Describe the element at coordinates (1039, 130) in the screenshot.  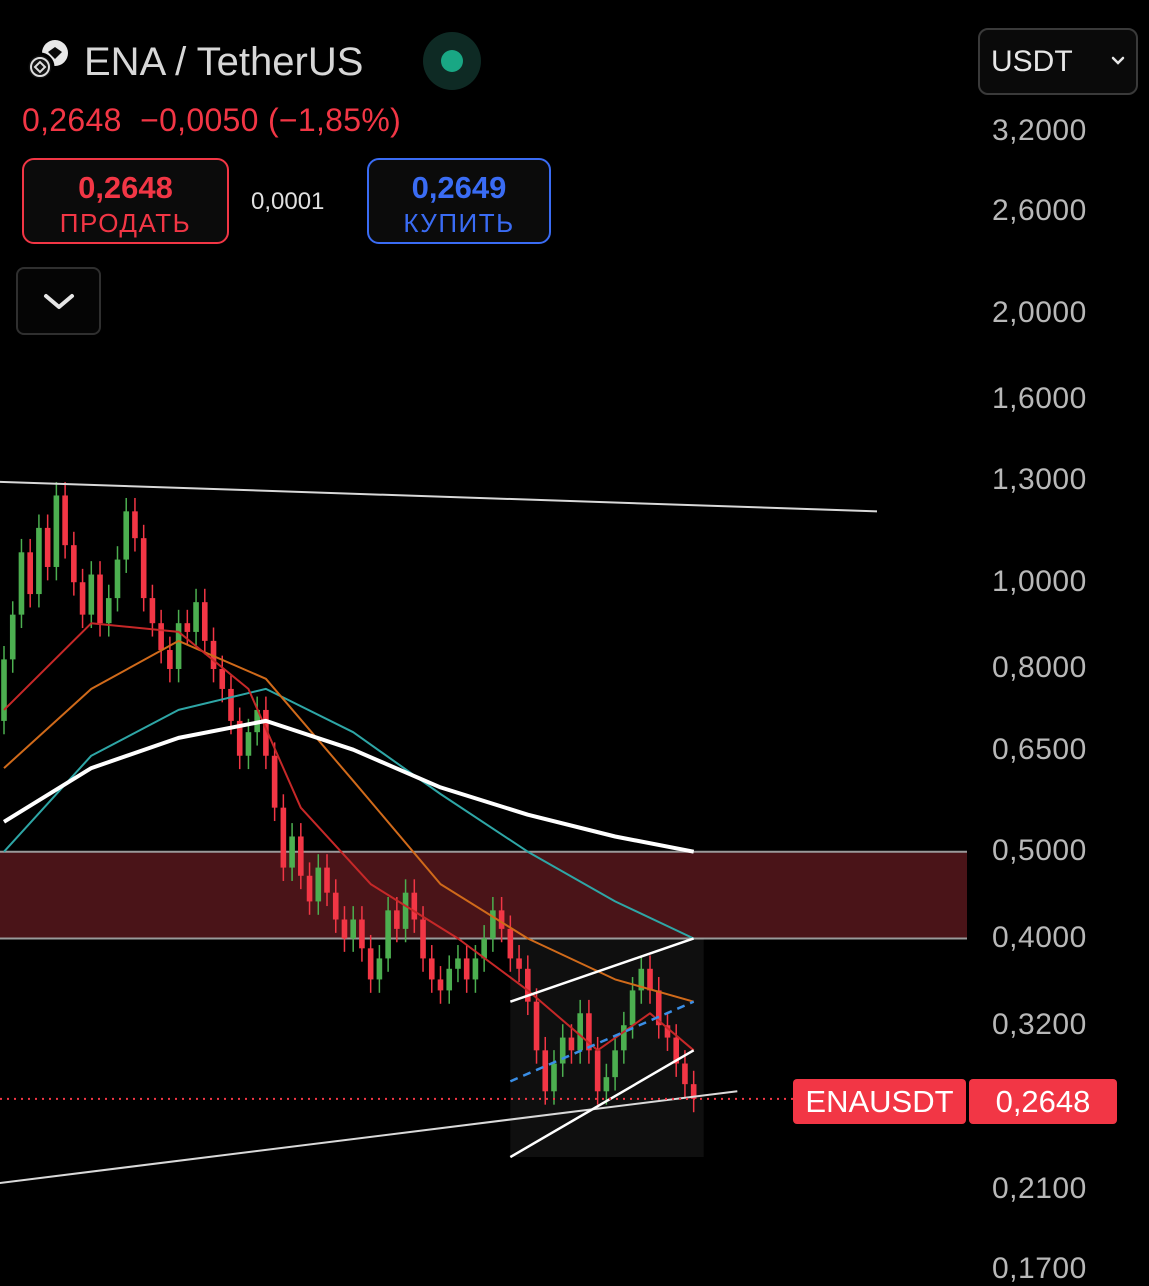
I see `price-axis-tick: 3,2000` at that location.